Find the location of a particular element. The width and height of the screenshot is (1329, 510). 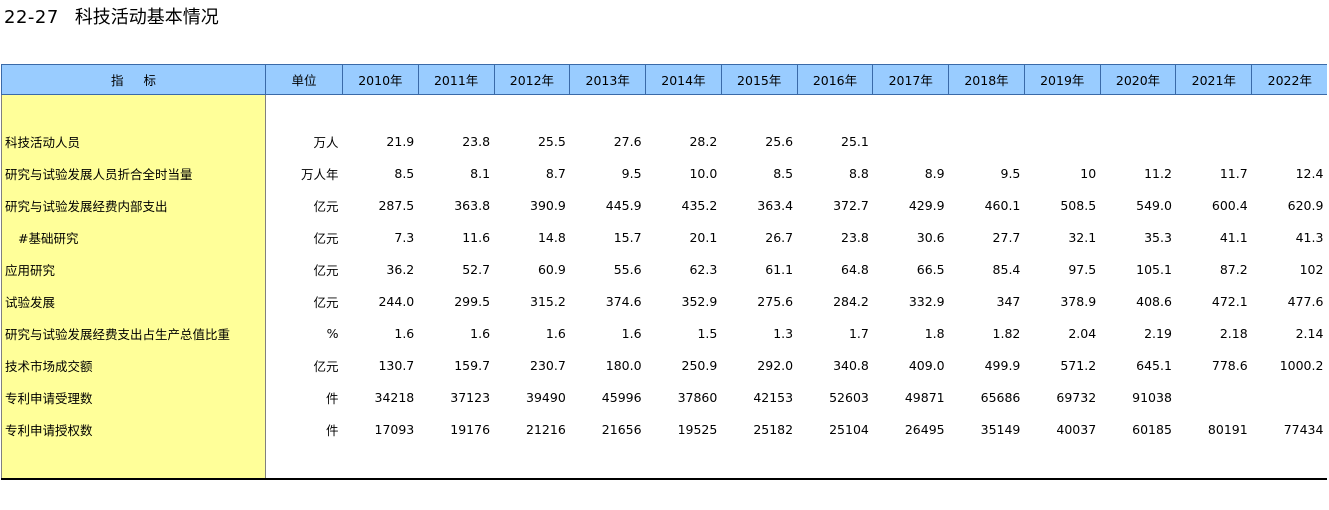

value-cell: 19176 is located at coordinates (470, 429).